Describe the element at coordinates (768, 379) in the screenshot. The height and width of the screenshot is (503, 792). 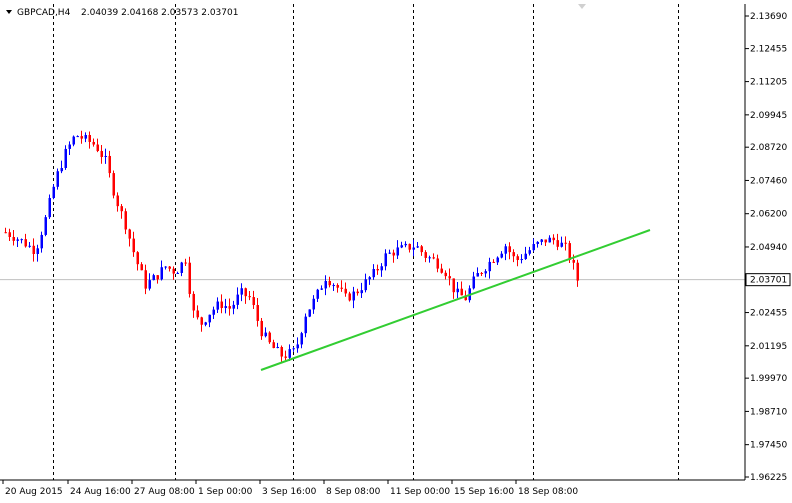
I see `y-tick-label: 1.99970` at that location.